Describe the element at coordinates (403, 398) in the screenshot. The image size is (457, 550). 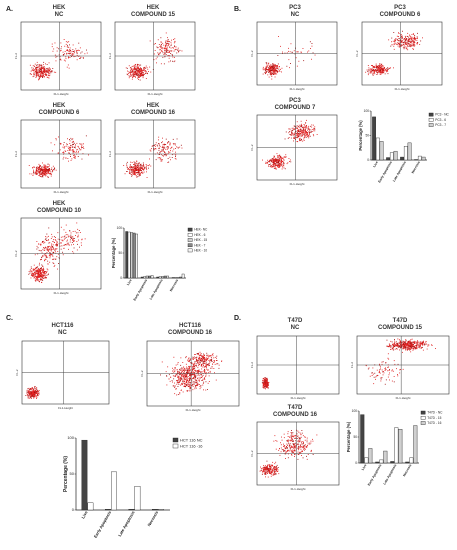
I see `x-axis-label: FL1-Height` at that location.